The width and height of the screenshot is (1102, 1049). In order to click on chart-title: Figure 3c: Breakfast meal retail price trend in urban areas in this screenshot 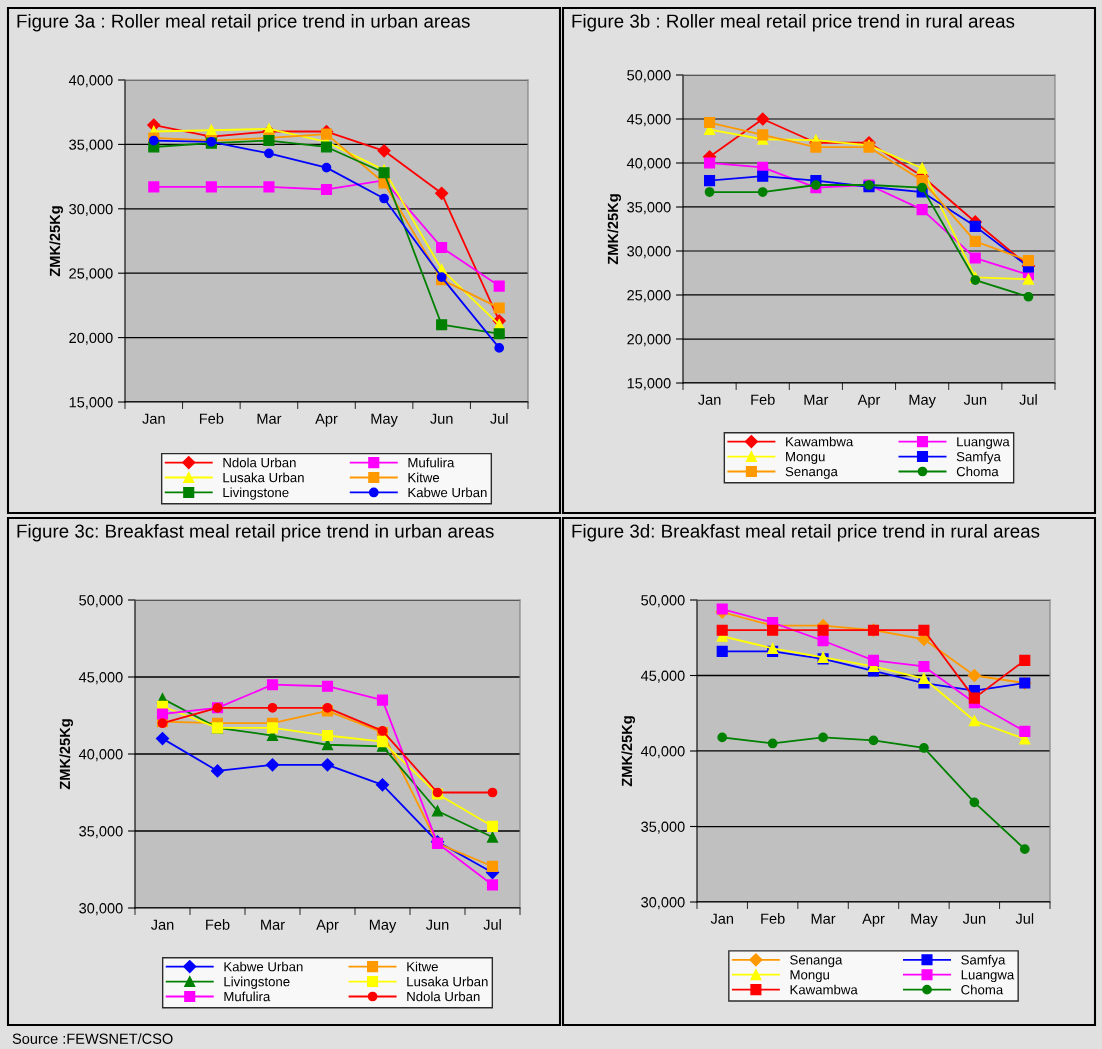, I will do `click(255, 533)`.